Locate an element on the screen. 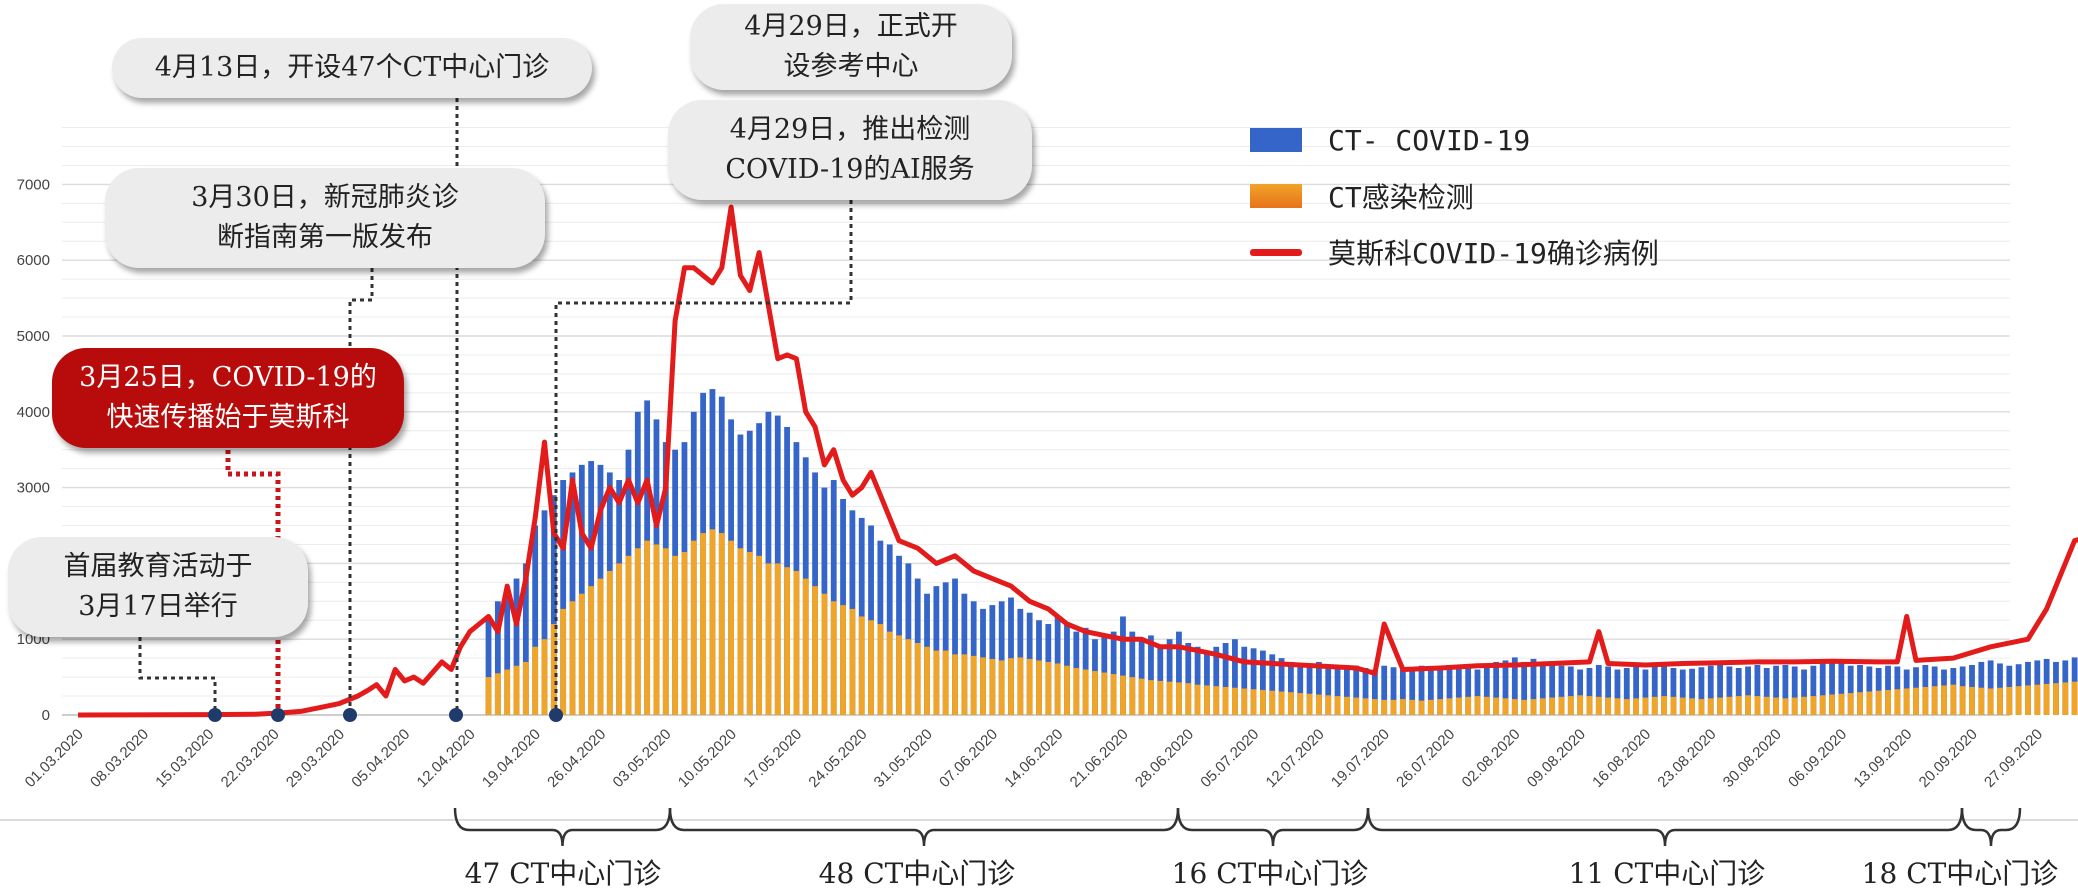 The height and width of the screenshot is (895, 2078). legend-item-ct-infection: CT感染检测 is located at coordinates (1454, 196).